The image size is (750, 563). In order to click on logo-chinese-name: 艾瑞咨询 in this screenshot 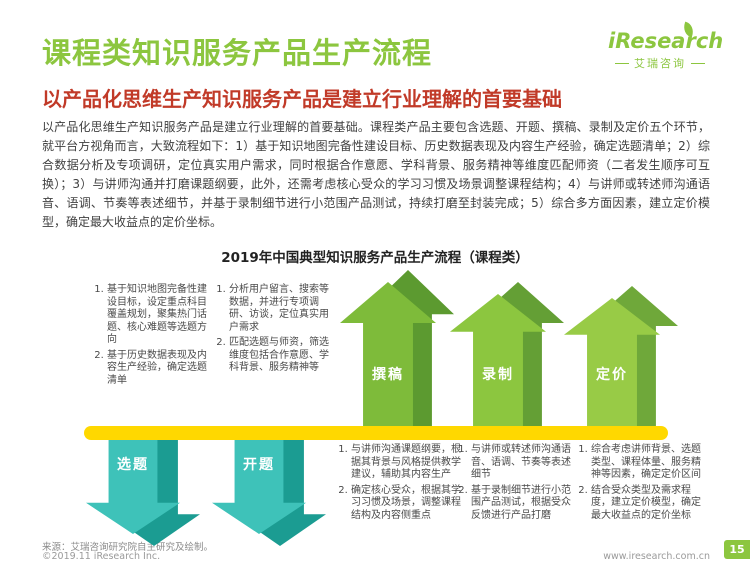, I will do `click(660, 63)`.